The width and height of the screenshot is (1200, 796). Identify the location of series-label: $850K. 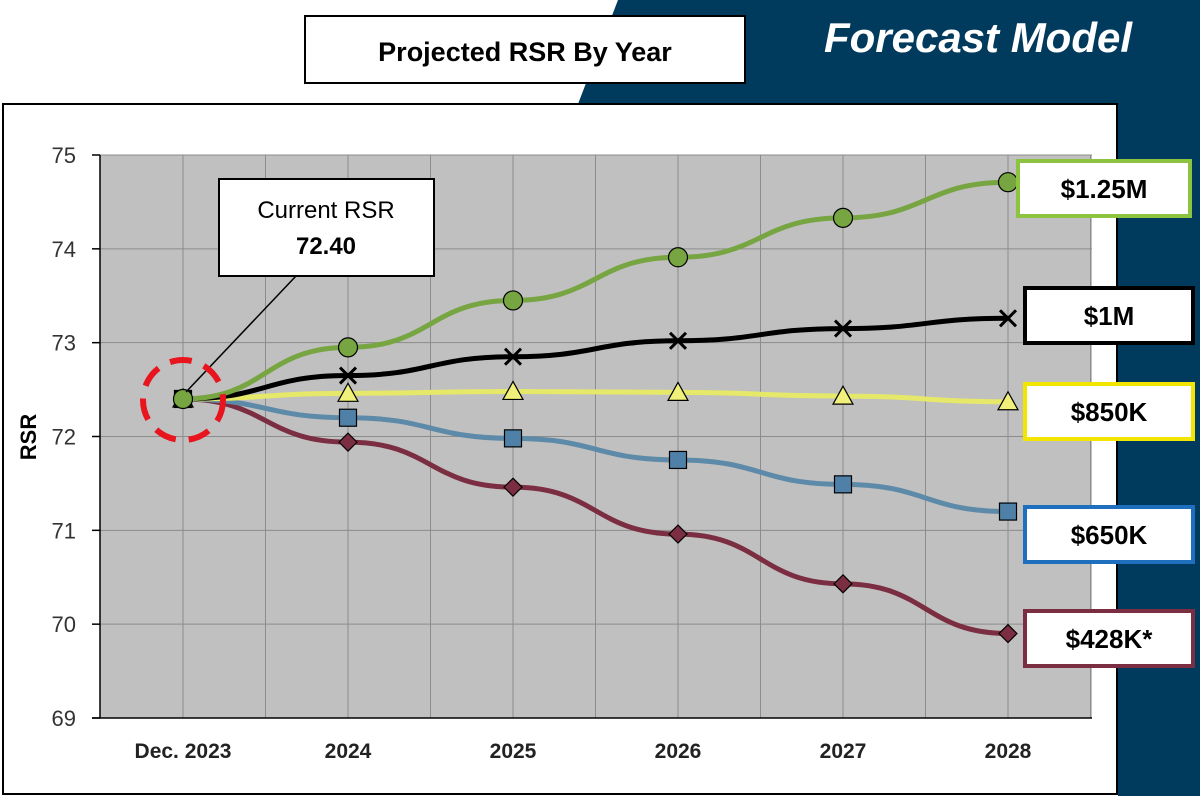
(1109, 412).